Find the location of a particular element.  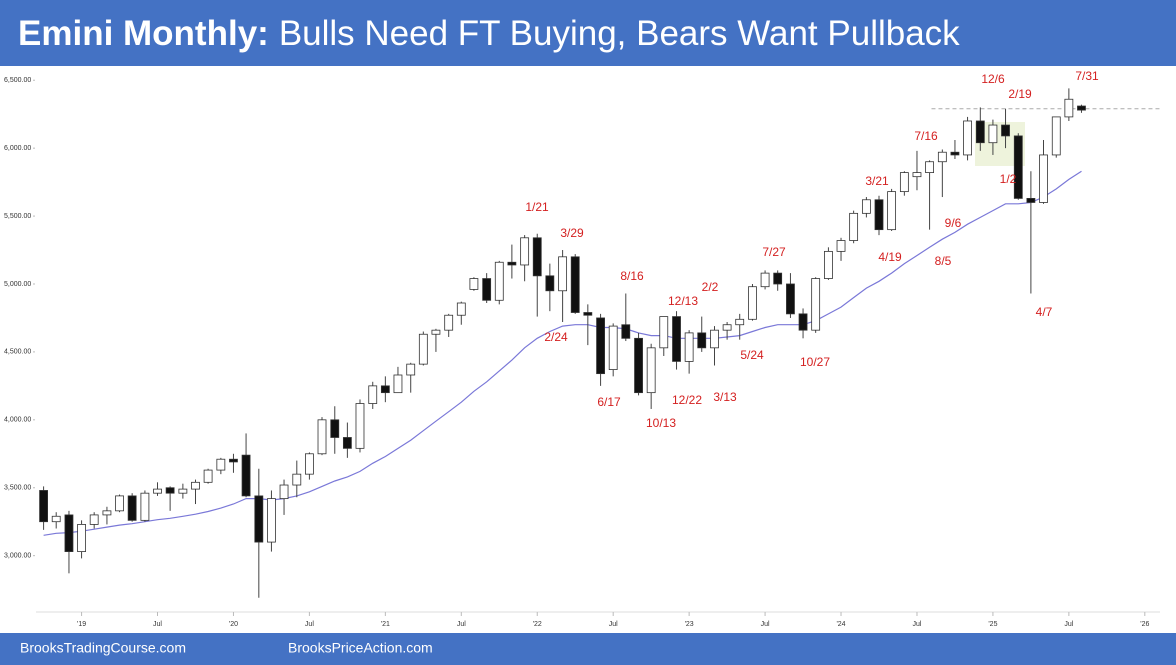

annotation: 7/27 is located at coordinates (774, 252).